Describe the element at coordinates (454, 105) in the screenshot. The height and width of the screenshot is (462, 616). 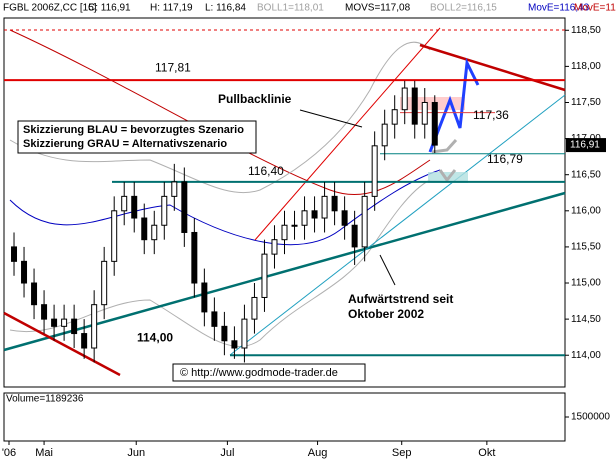
I see `scenario-blue` at that location.